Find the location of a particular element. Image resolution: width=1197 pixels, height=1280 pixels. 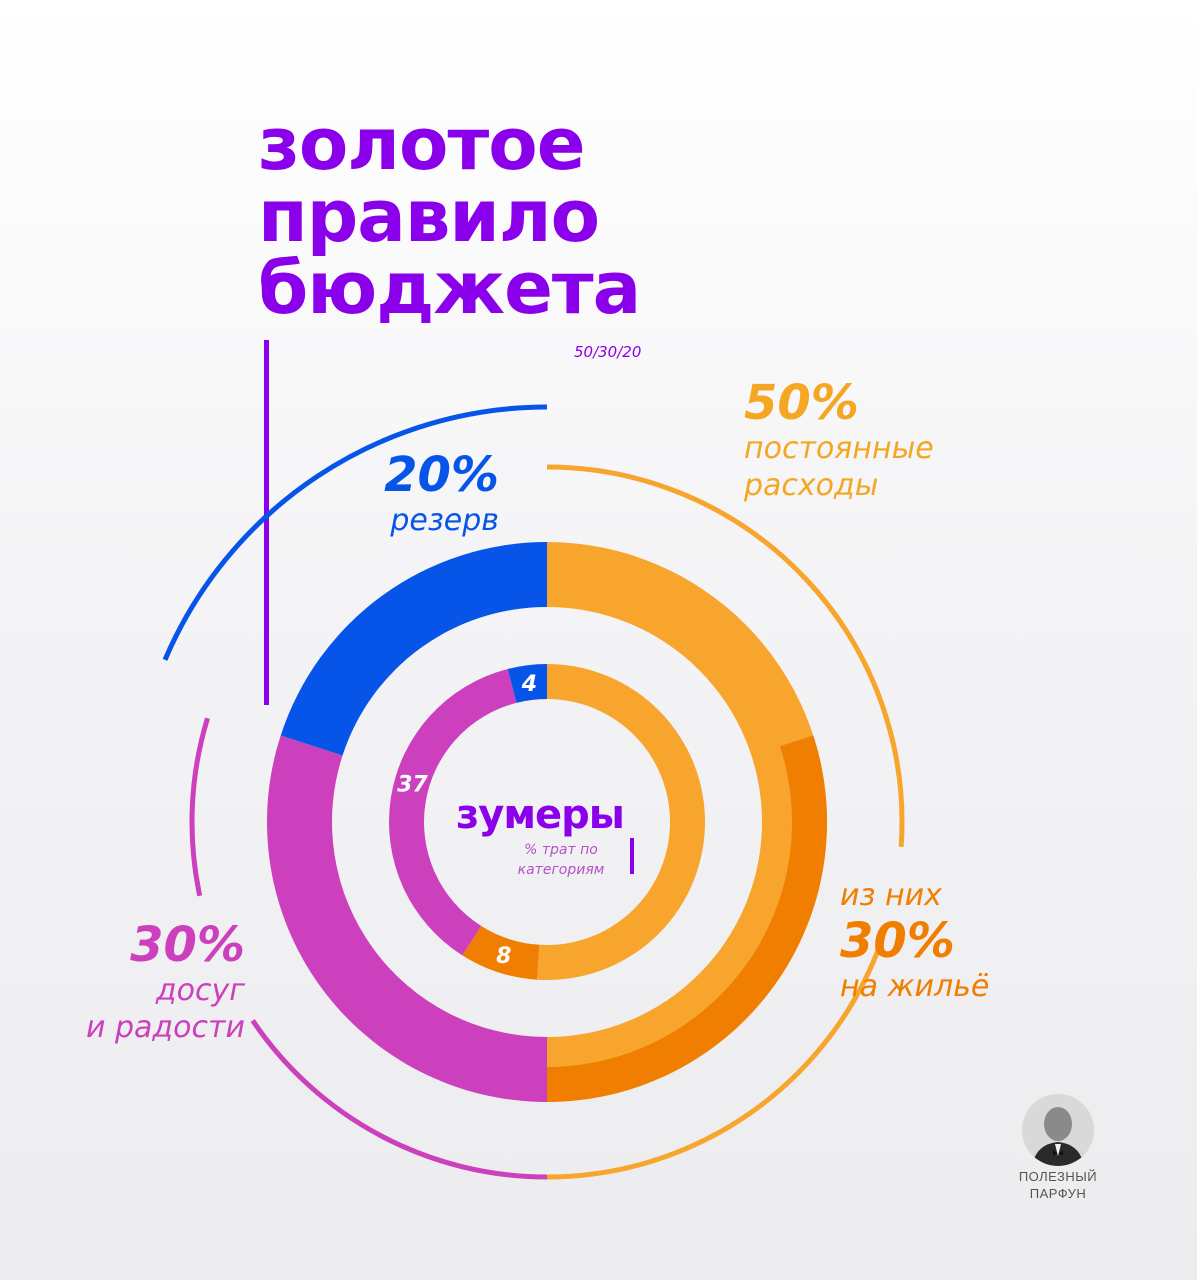

inner-label-8: 8 is located at coordinates (503, 956).